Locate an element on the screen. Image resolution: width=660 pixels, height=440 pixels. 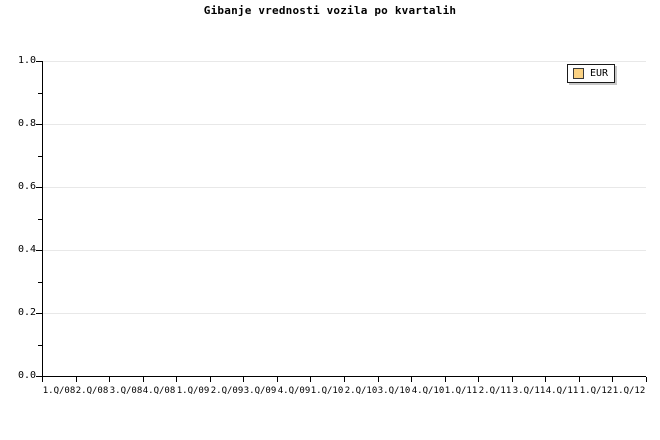
legend-swatch-eur is located at coordinates (578, 73).